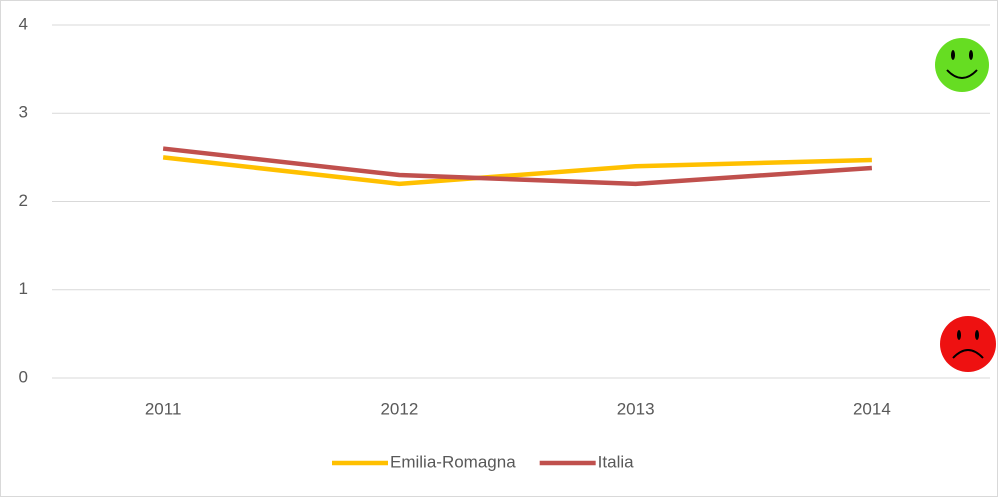  What do you see at coordinates (399, 408) in the screenshot?
I see `x-tick-label: 2012` at bounding box center [399, 408].